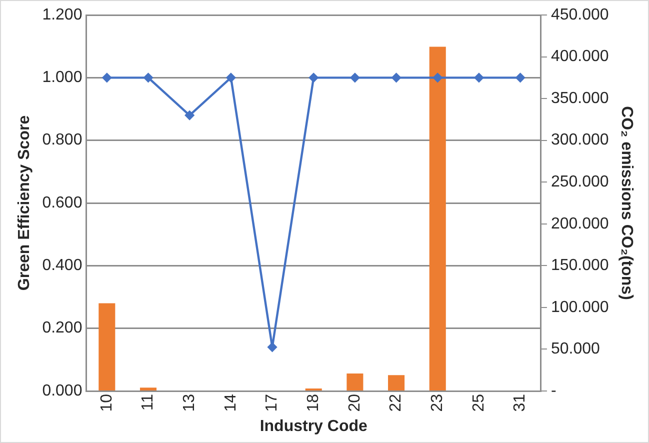  Describe the element at coordinates (396, 403) in the screenshot. I see `x-tick-label: 22` at that location.